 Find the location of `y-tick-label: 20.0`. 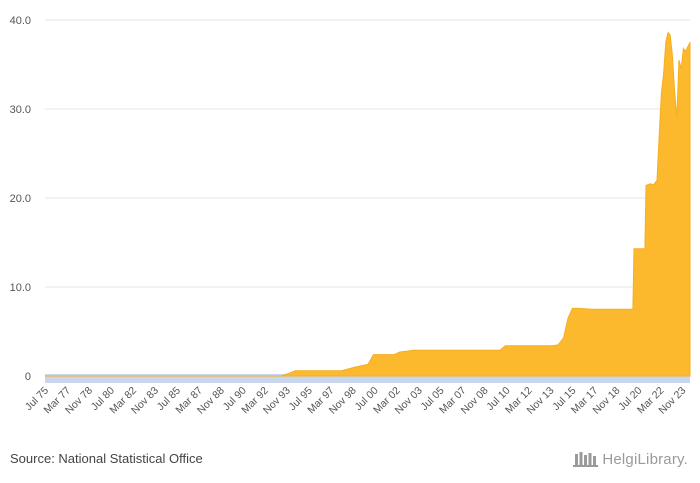

y-tick-label: 20.0 is located at coordinates (20, 199).